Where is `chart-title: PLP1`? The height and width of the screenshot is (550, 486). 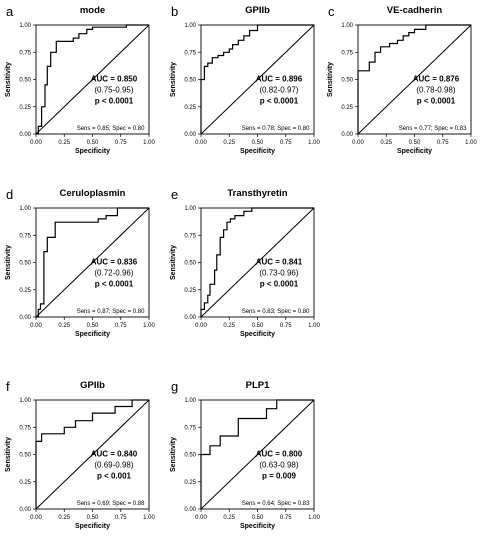 chart-title: PLP1 is located at coordinates (258, 385).